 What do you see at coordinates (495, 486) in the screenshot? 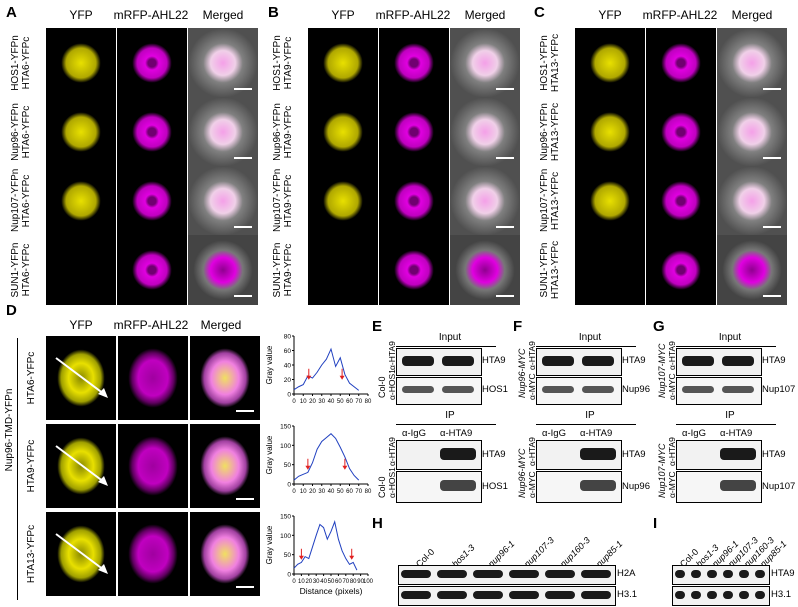
I see `ip-band-label-2: HOS1` at bounding box center [495, 486].